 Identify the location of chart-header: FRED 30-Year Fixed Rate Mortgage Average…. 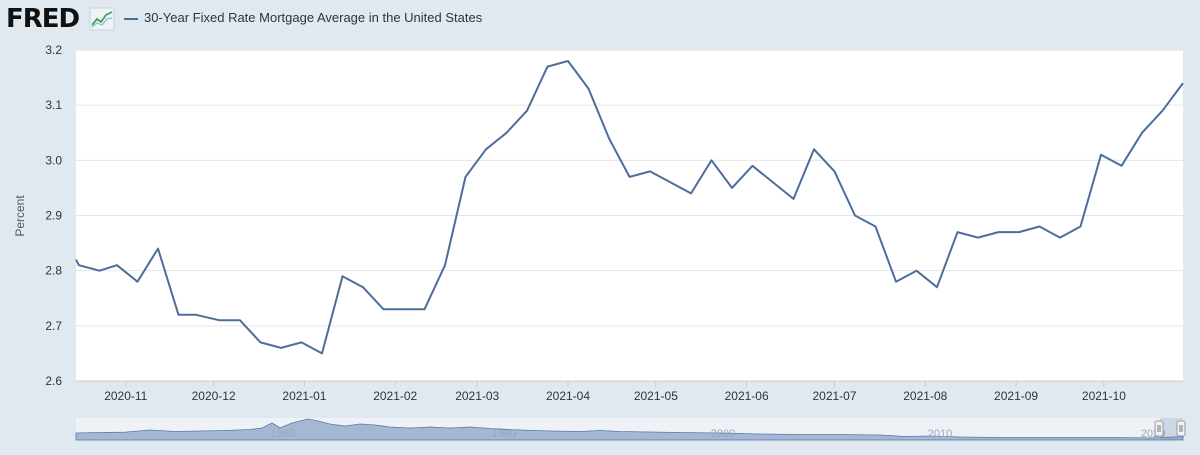
(600, 20).